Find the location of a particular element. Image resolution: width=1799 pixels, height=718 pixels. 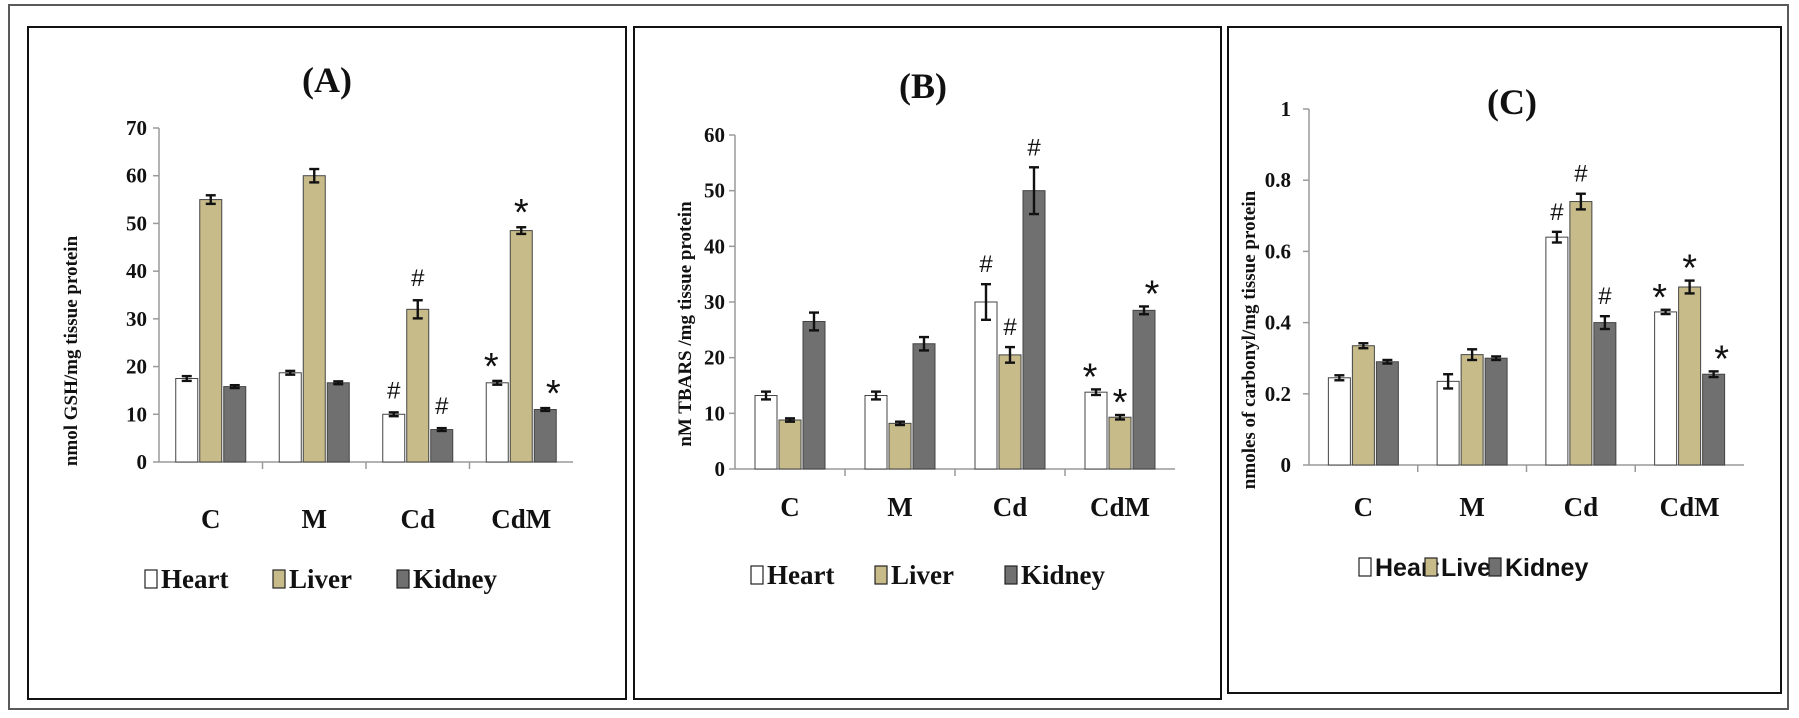

chart-title: (B) is located at coordinates (923, 86).